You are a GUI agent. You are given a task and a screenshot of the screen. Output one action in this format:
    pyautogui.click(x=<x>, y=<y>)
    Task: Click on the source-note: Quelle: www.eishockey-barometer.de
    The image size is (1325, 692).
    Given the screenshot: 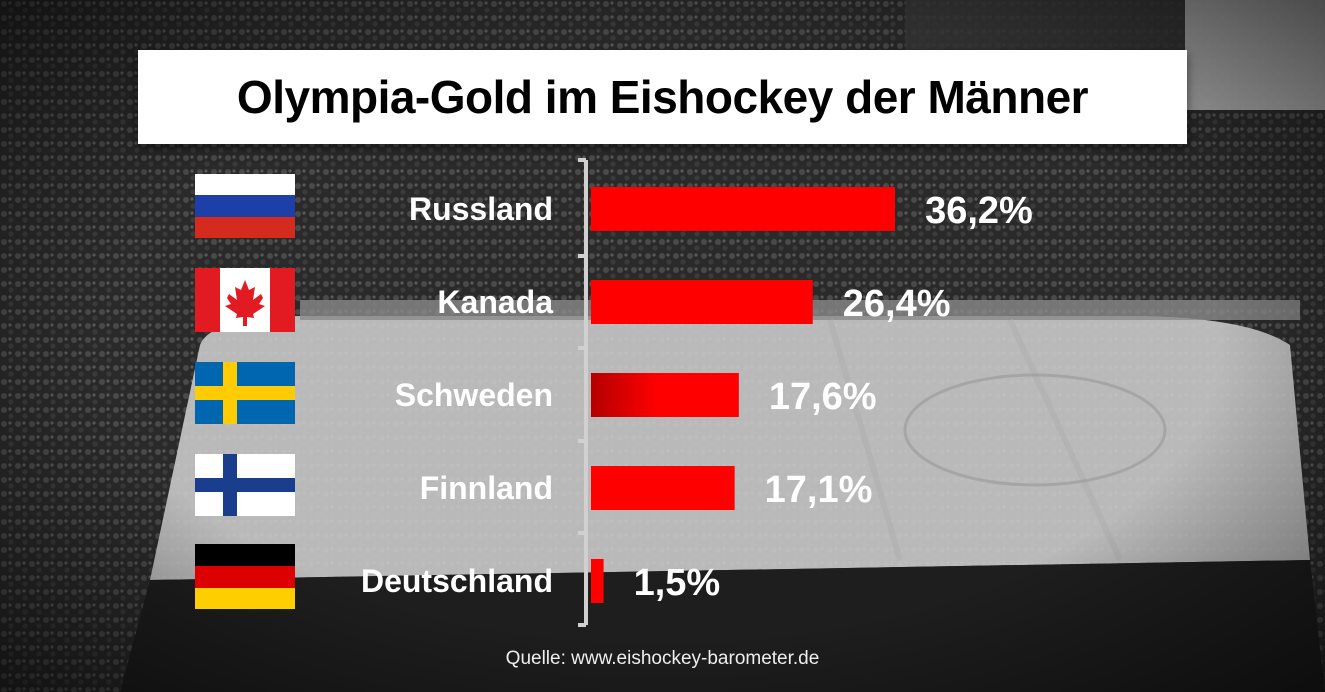 What is the action you would take?
    pyautogui.click(x=662, y=658)
    